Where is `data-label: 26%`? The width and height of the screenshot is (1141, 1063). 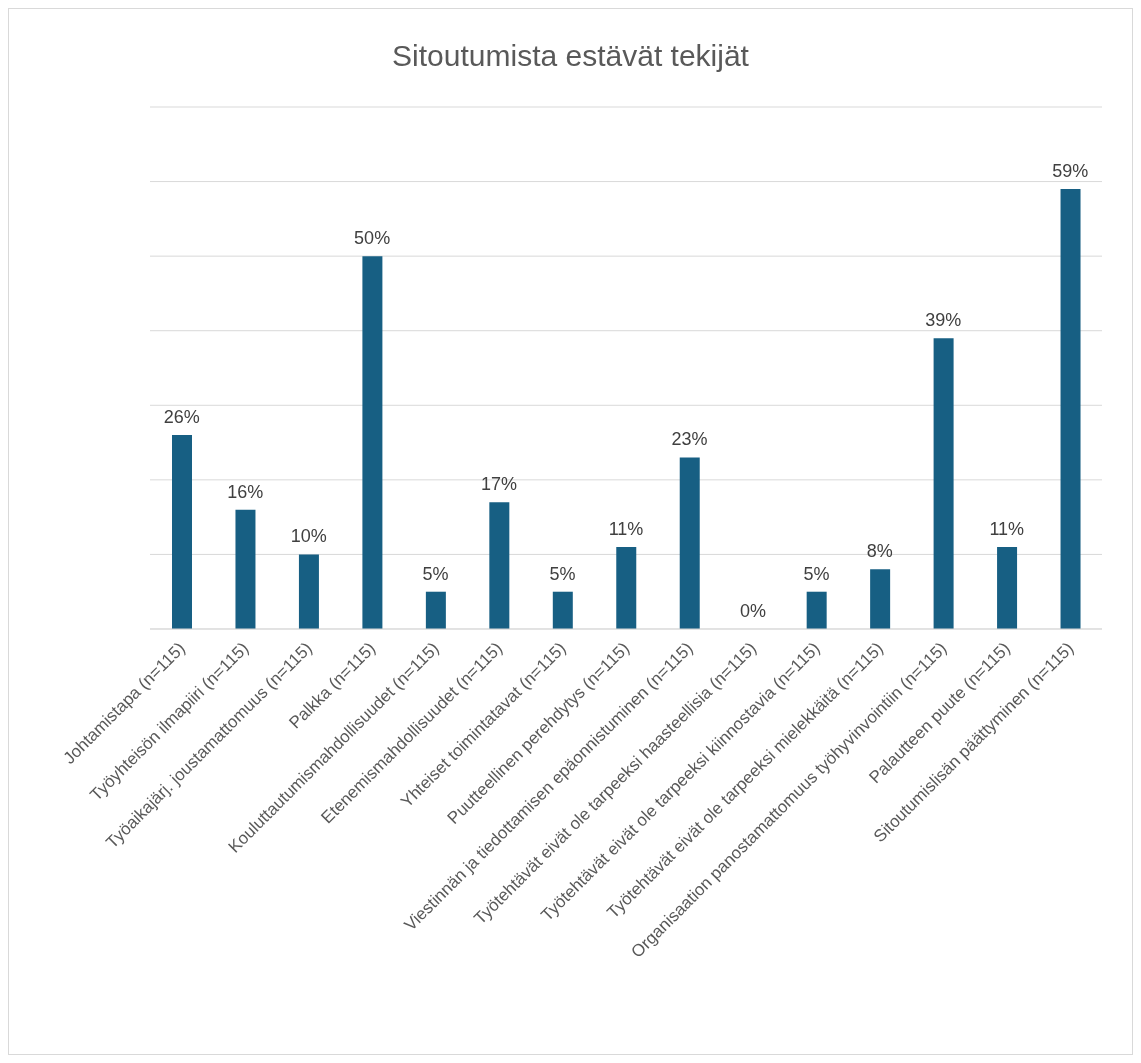 data-label: 26% is located at coordinates (181, 417).